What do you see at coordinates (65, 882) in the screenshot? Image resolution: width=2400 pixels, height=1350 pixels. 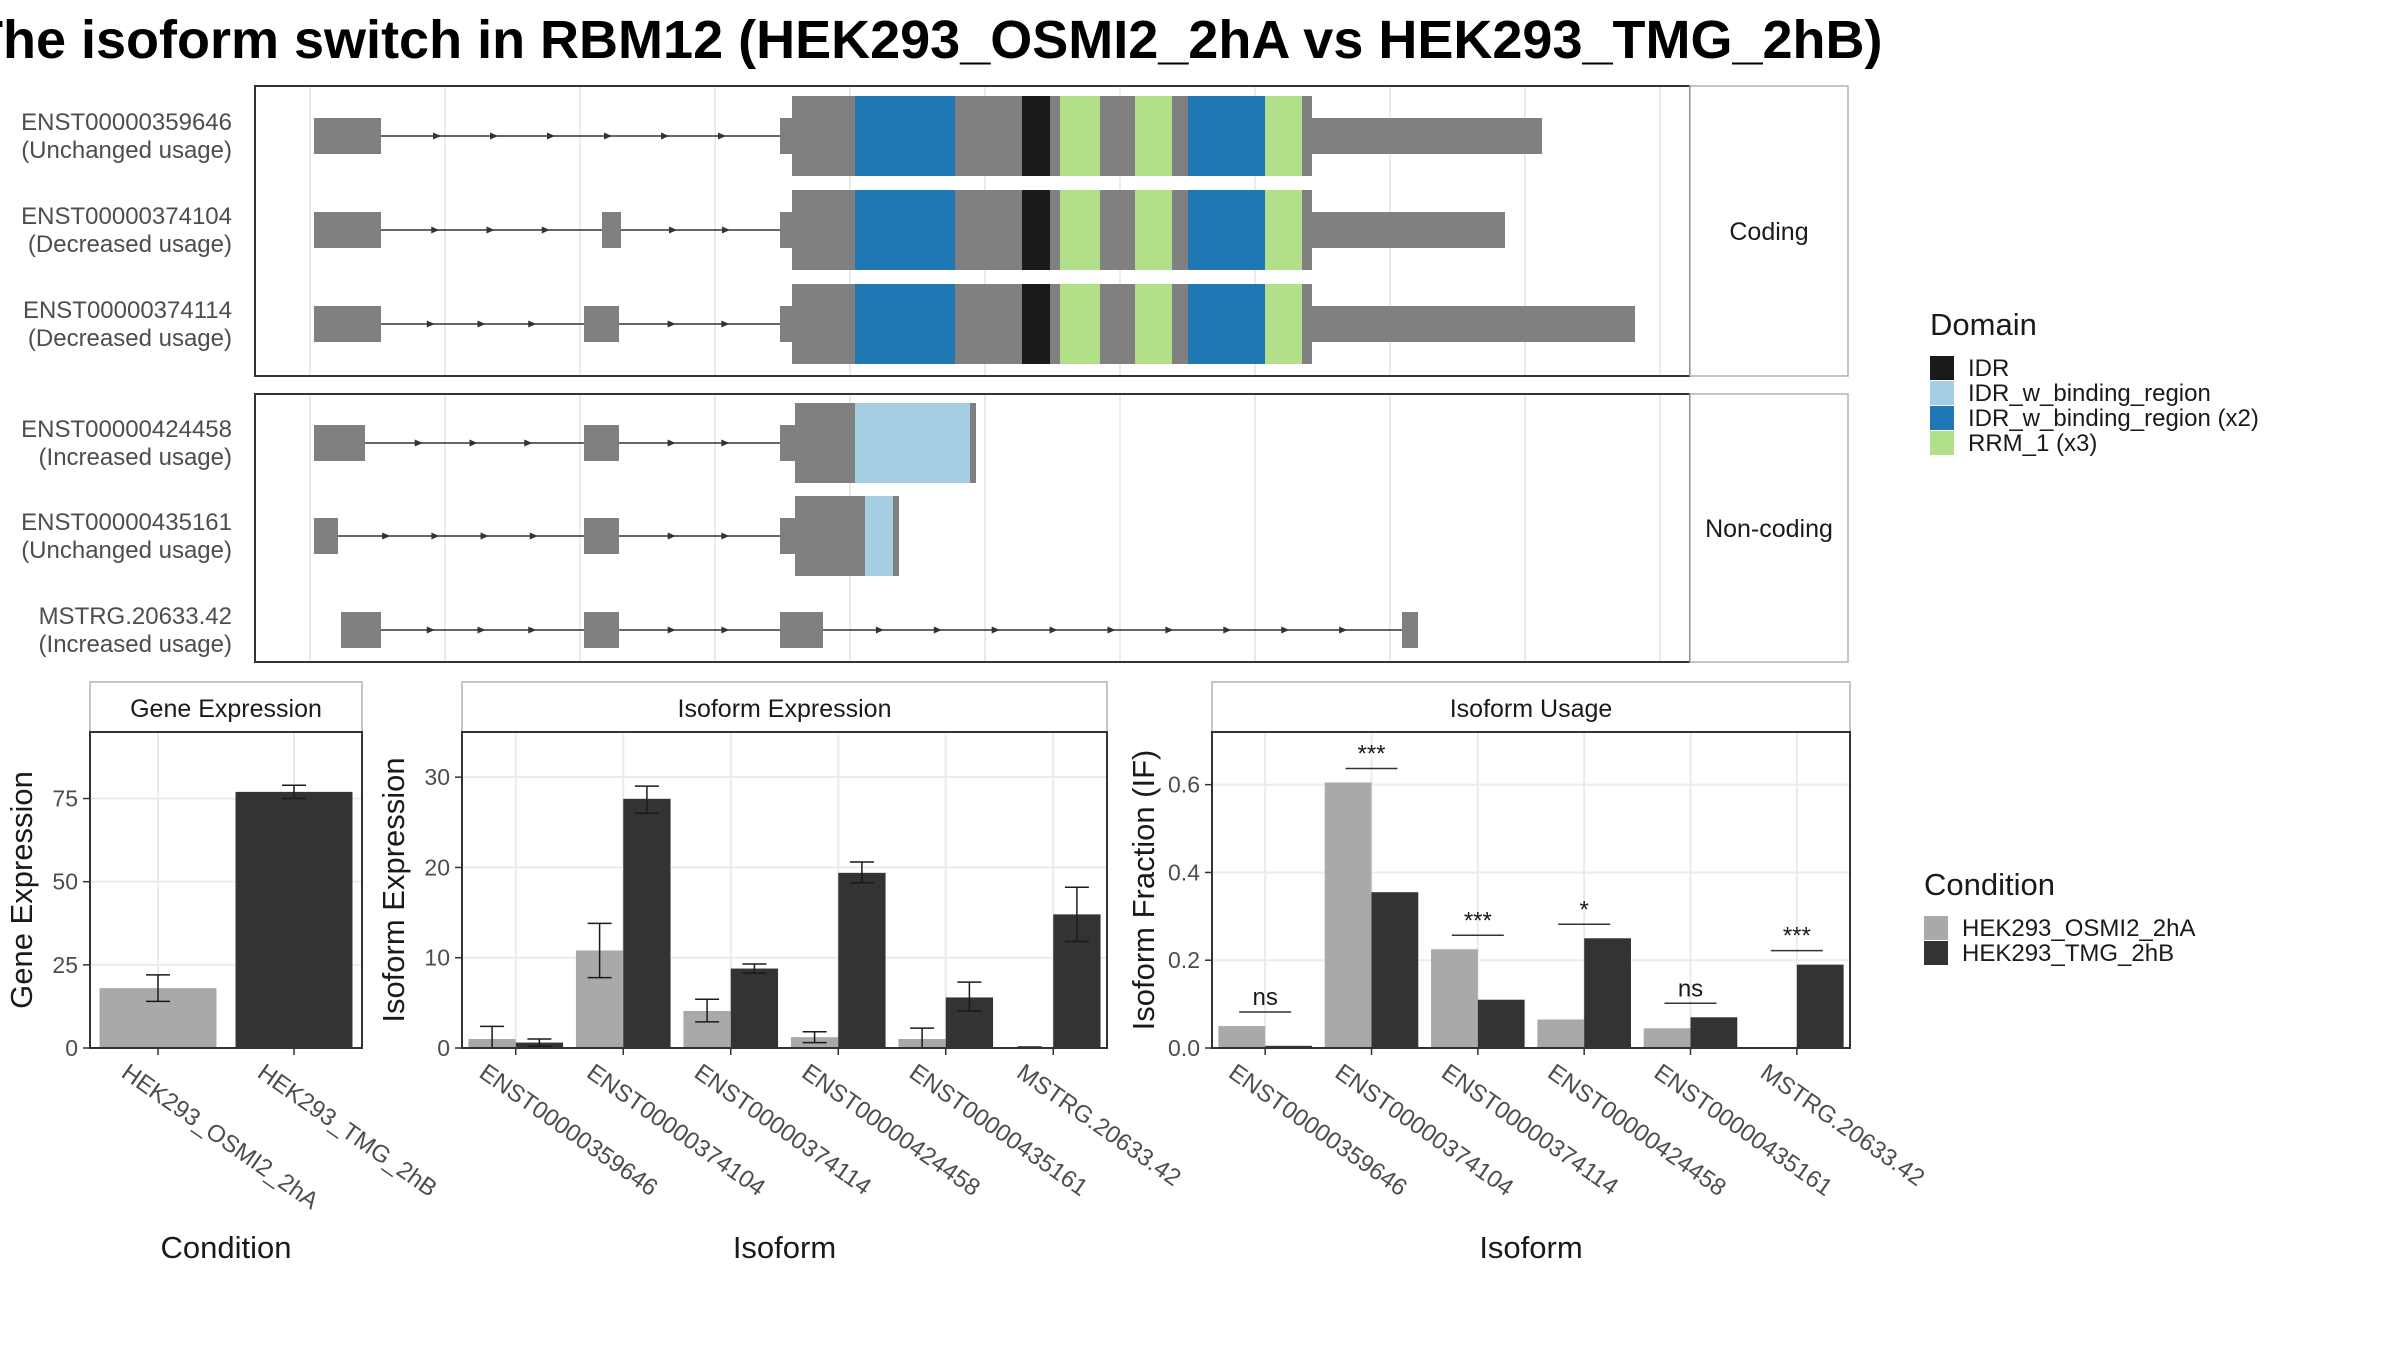 I see `y-tick-label: 50` at bounding box center [65, 882].